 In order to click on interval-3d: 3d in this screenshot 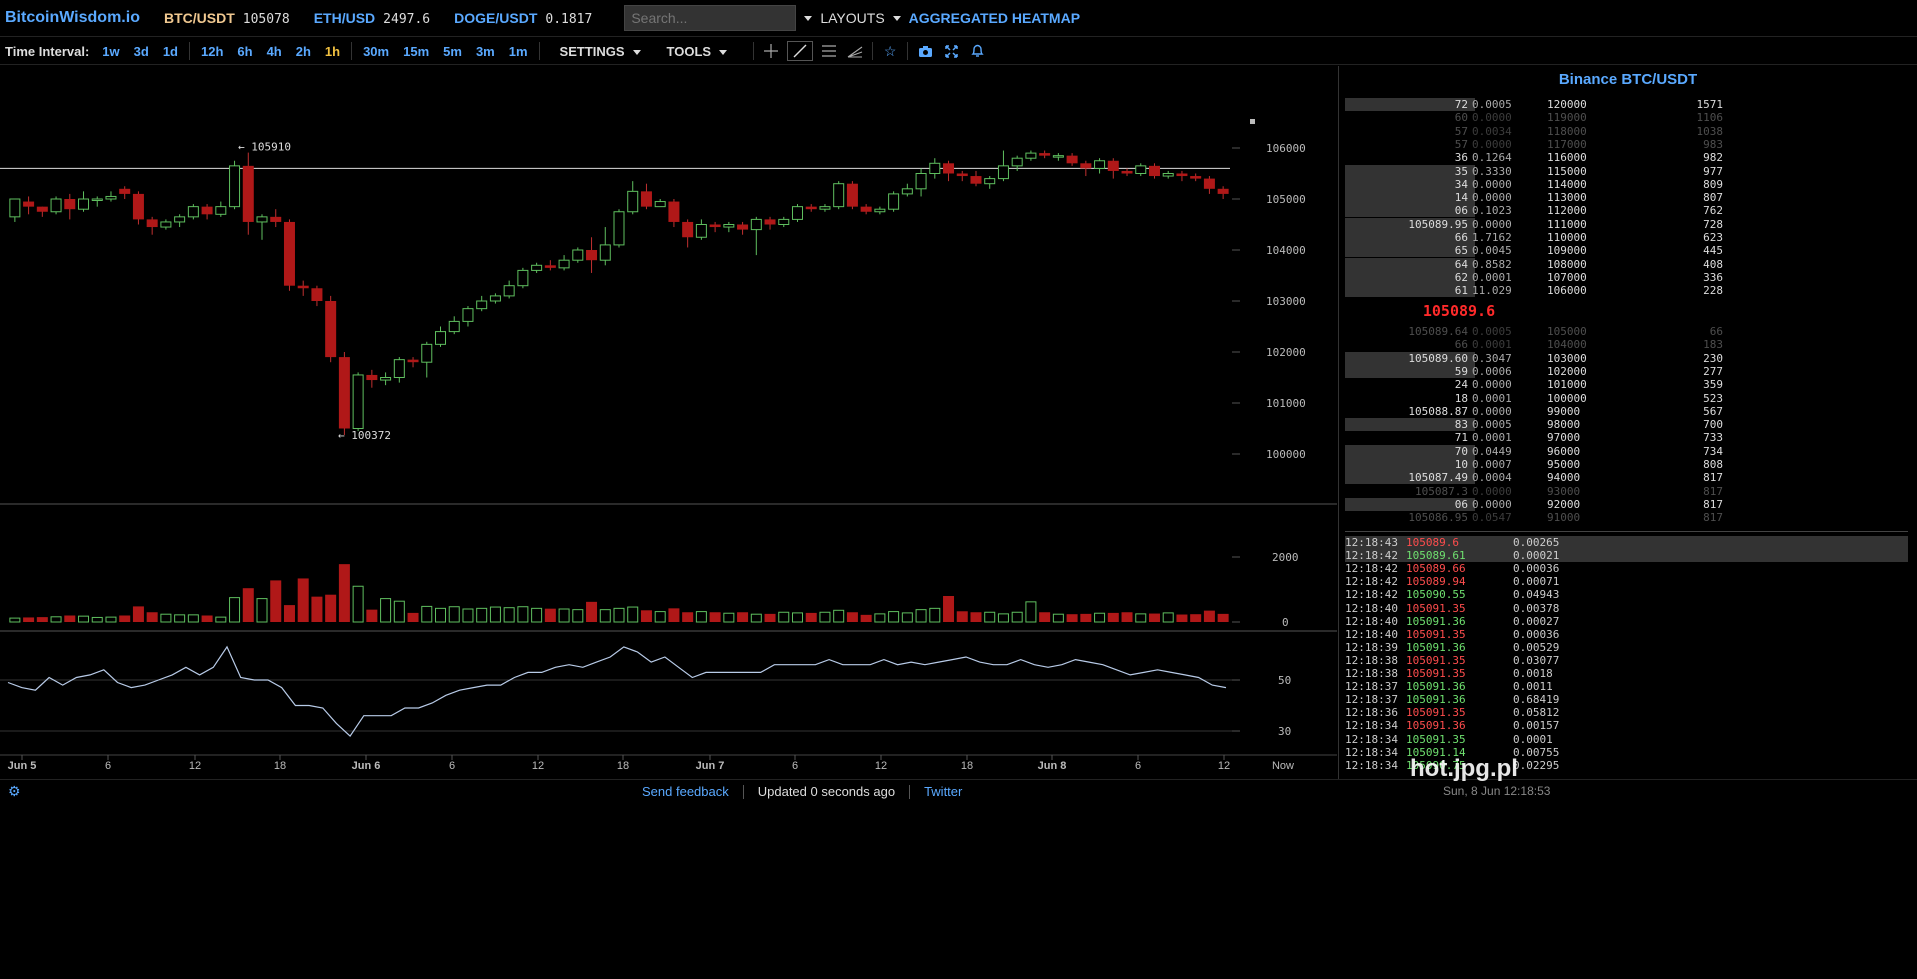, I will do `click(141, 51)`.